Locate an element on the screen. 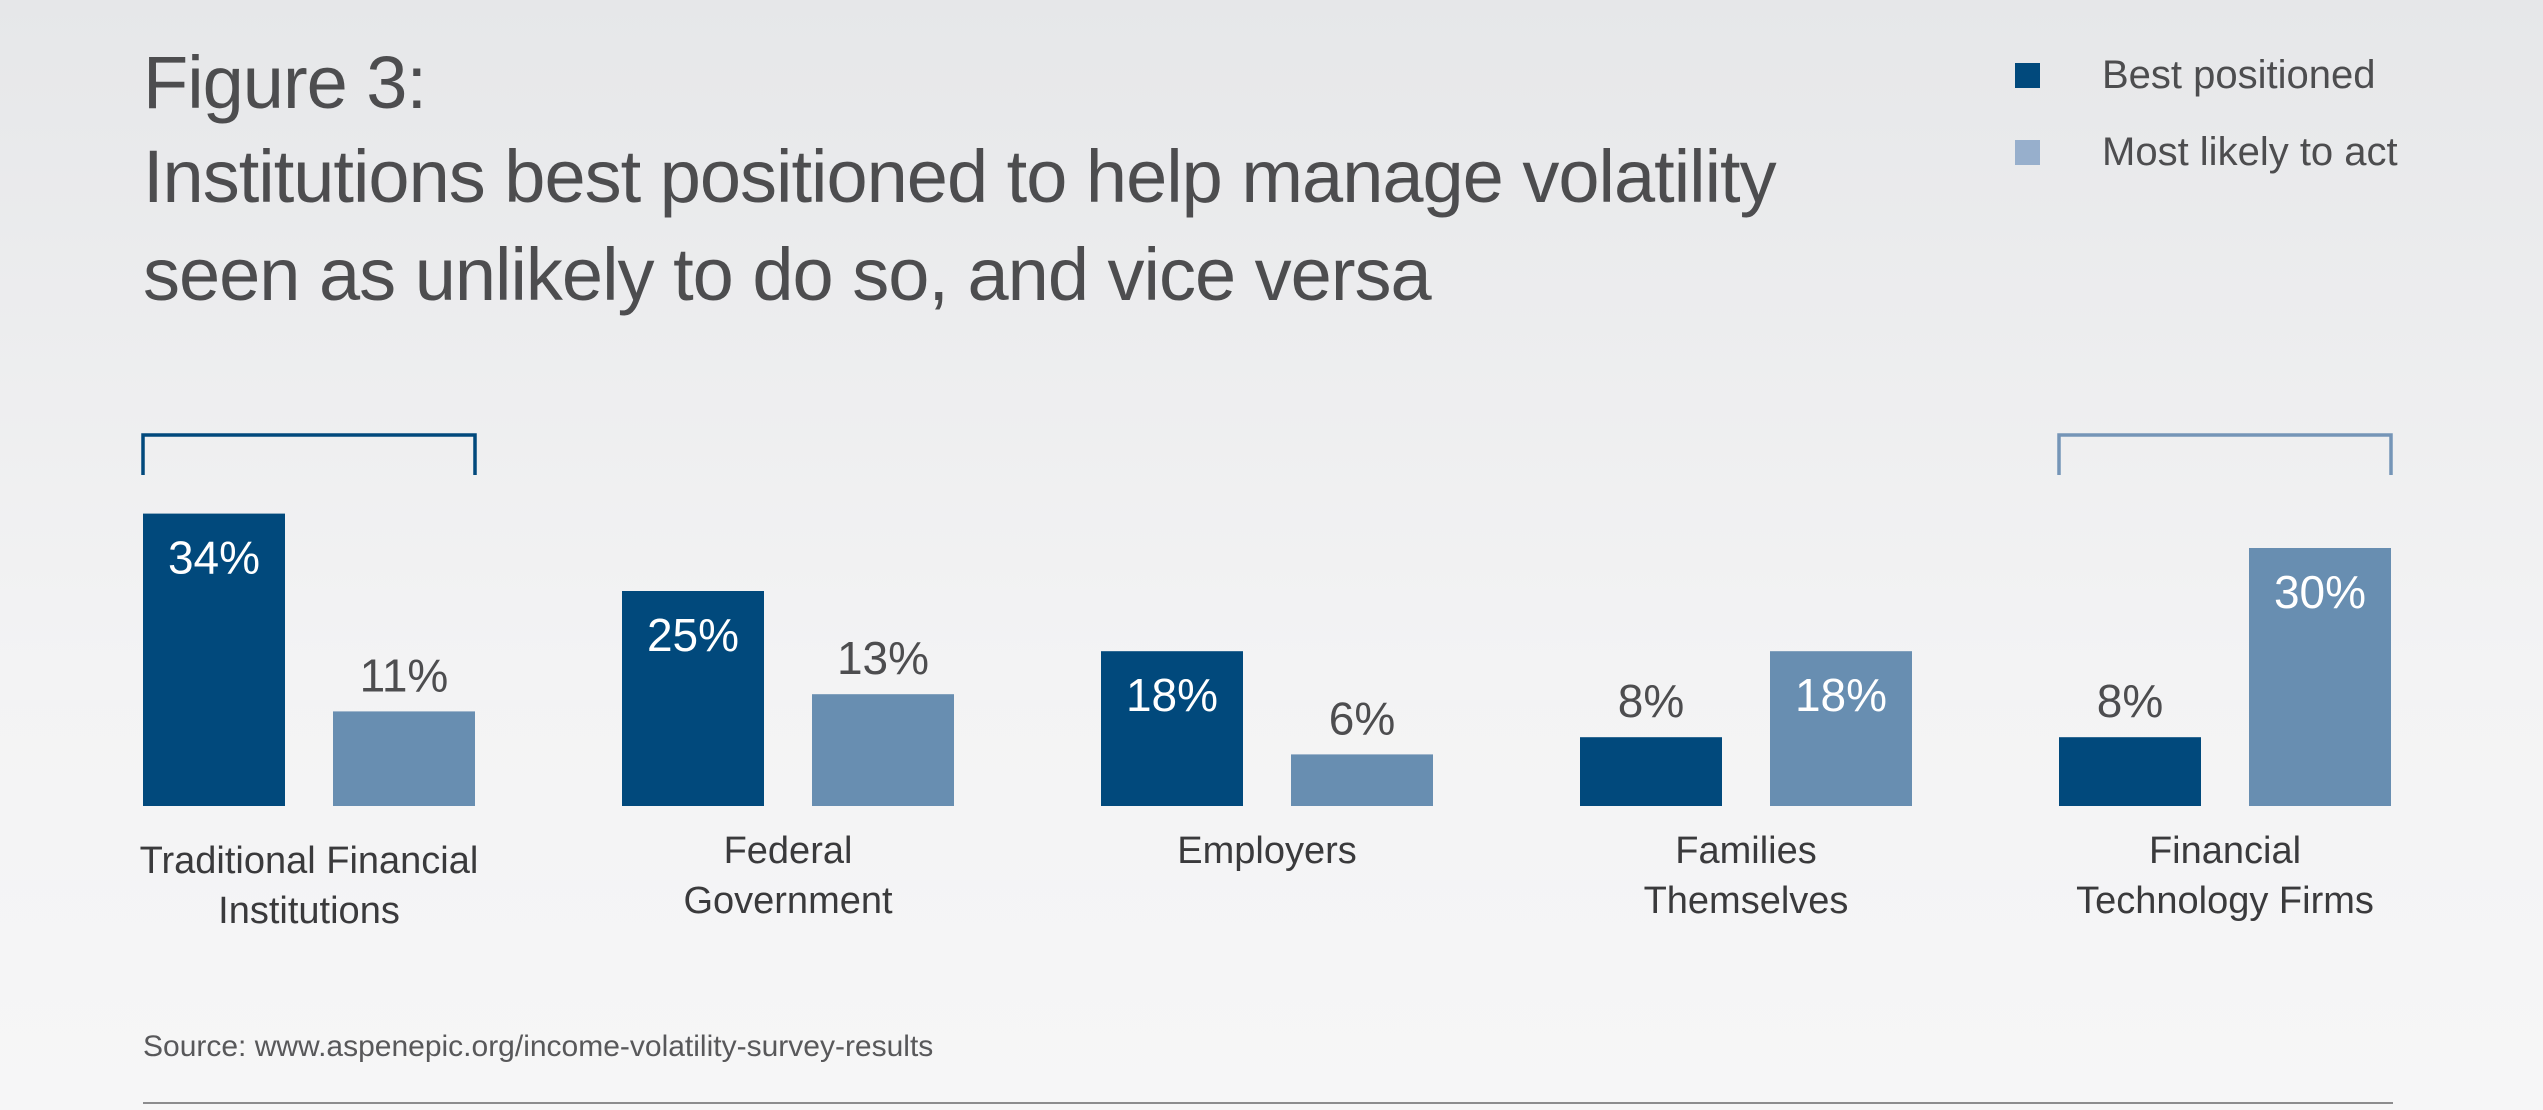 The width and height of the screenshot is (2543, 1110). category-label-1-line-1: Government is located at coordinates (788, 901).